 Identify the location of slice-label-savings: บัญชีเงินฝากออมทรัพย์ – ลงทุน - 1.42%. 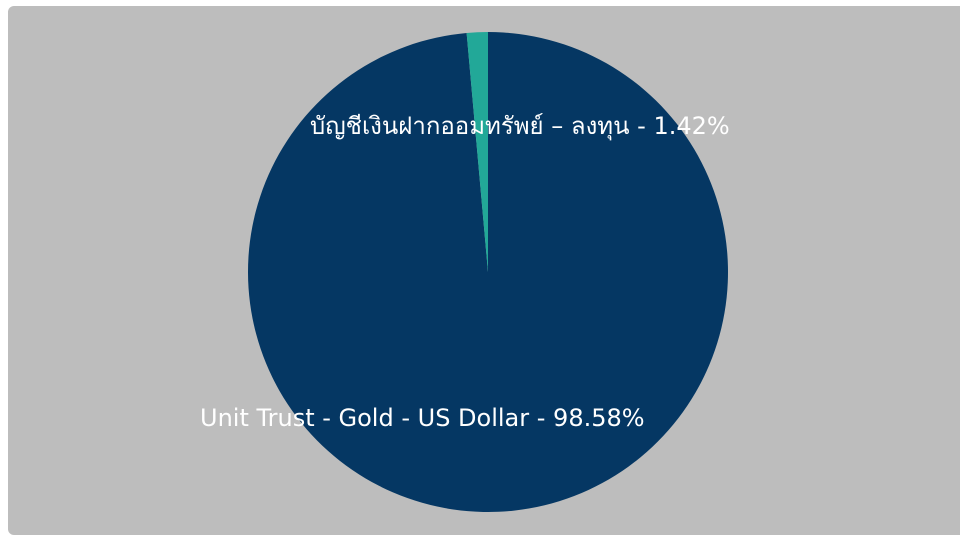
(520, 126).